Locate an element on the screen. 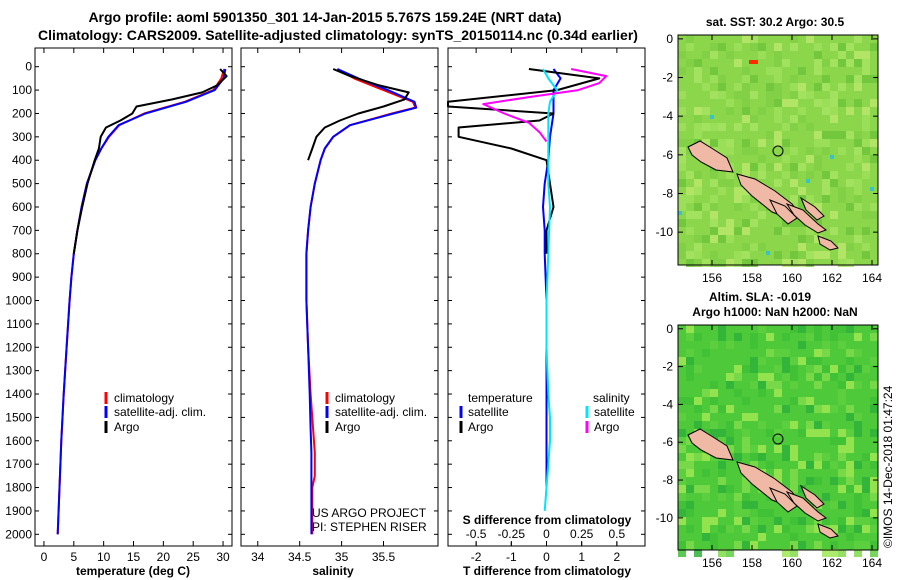 This screenshot has height=580, width=900. legend-label-sal-satellite: satellite is located at coordinates (614, 412).